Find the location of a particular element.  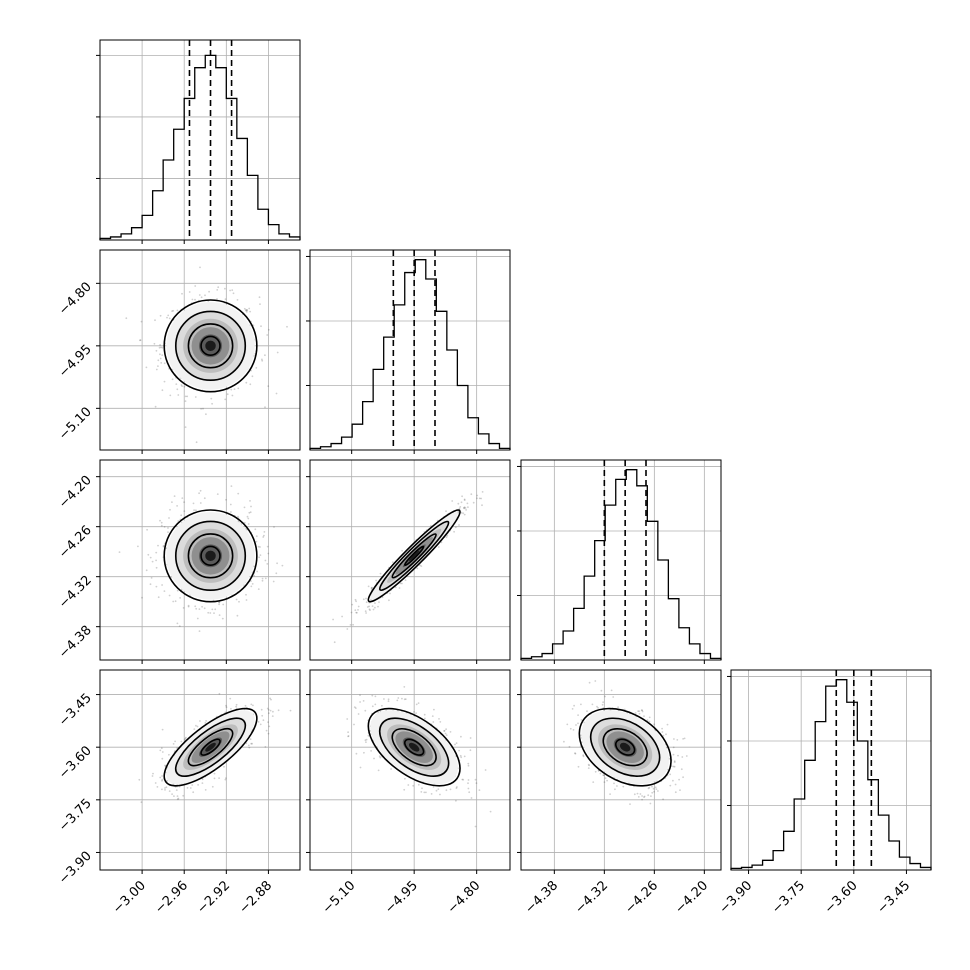

y-tick-label: −4.95 is located at coordinates (75, 361).